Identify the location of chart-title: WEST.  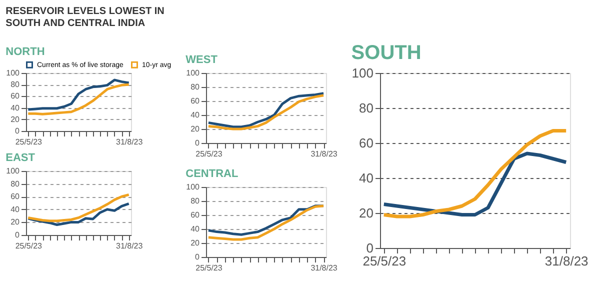
(202, 60).